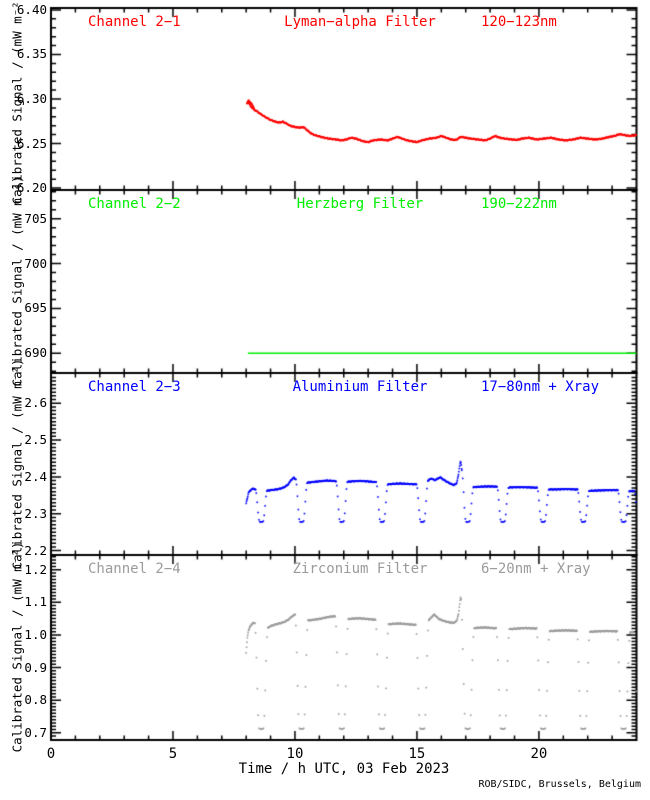 The width and height of the screenshot is (650, 800). Describe the element at coordinates (35, 476) in the screenshot. I see `y-tick-label: 2.4` at that location.